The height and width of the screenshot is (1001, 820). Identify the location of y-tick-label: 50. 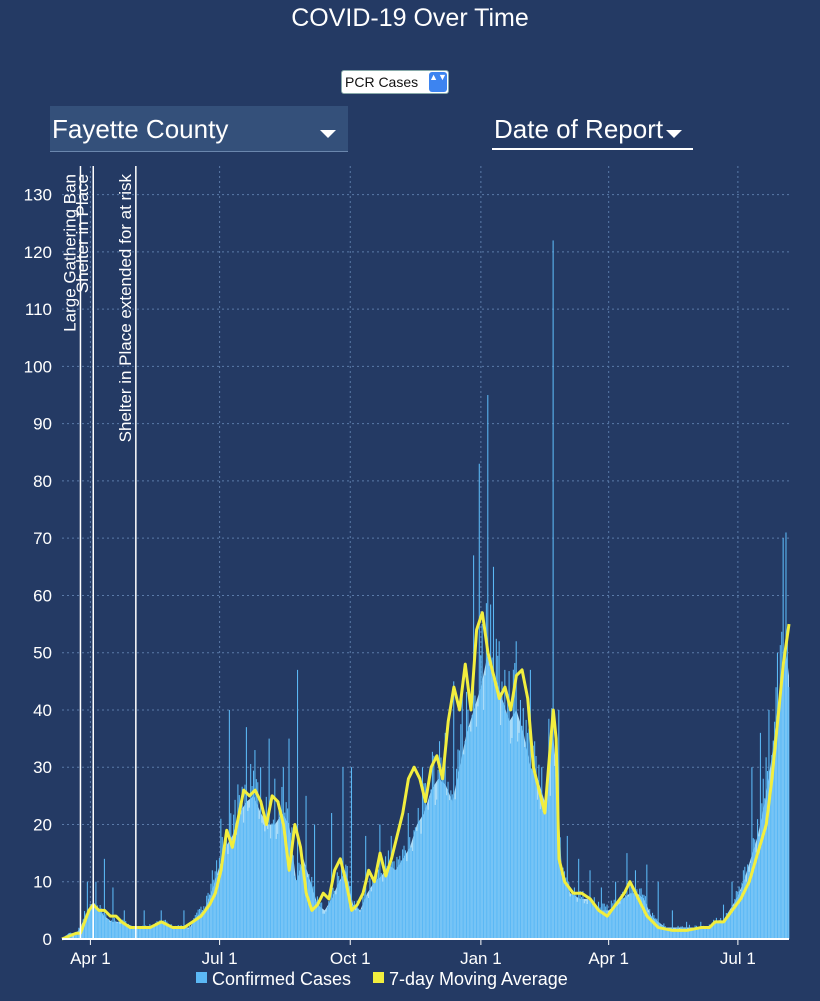
(42, 653).